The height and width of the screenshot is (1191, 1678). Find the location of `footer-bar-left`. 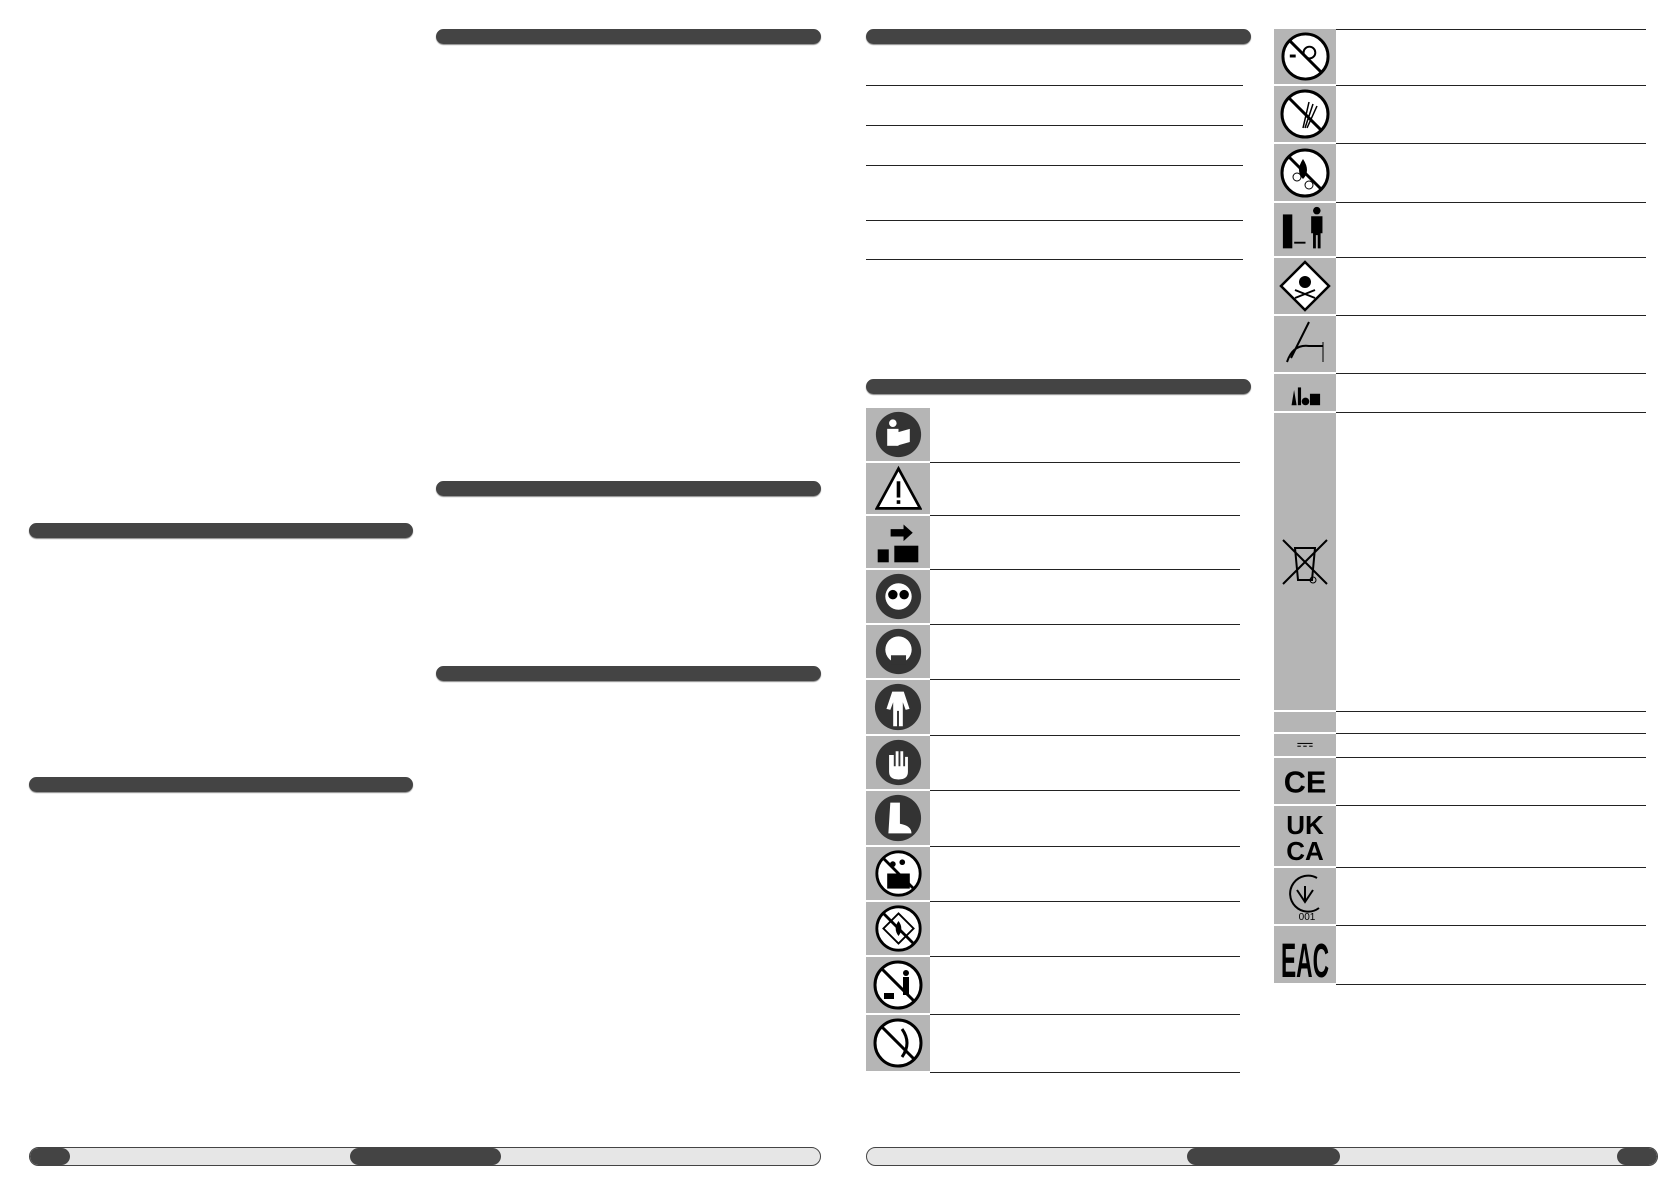

footer-bar-left is located at coordinates (425, 1156).